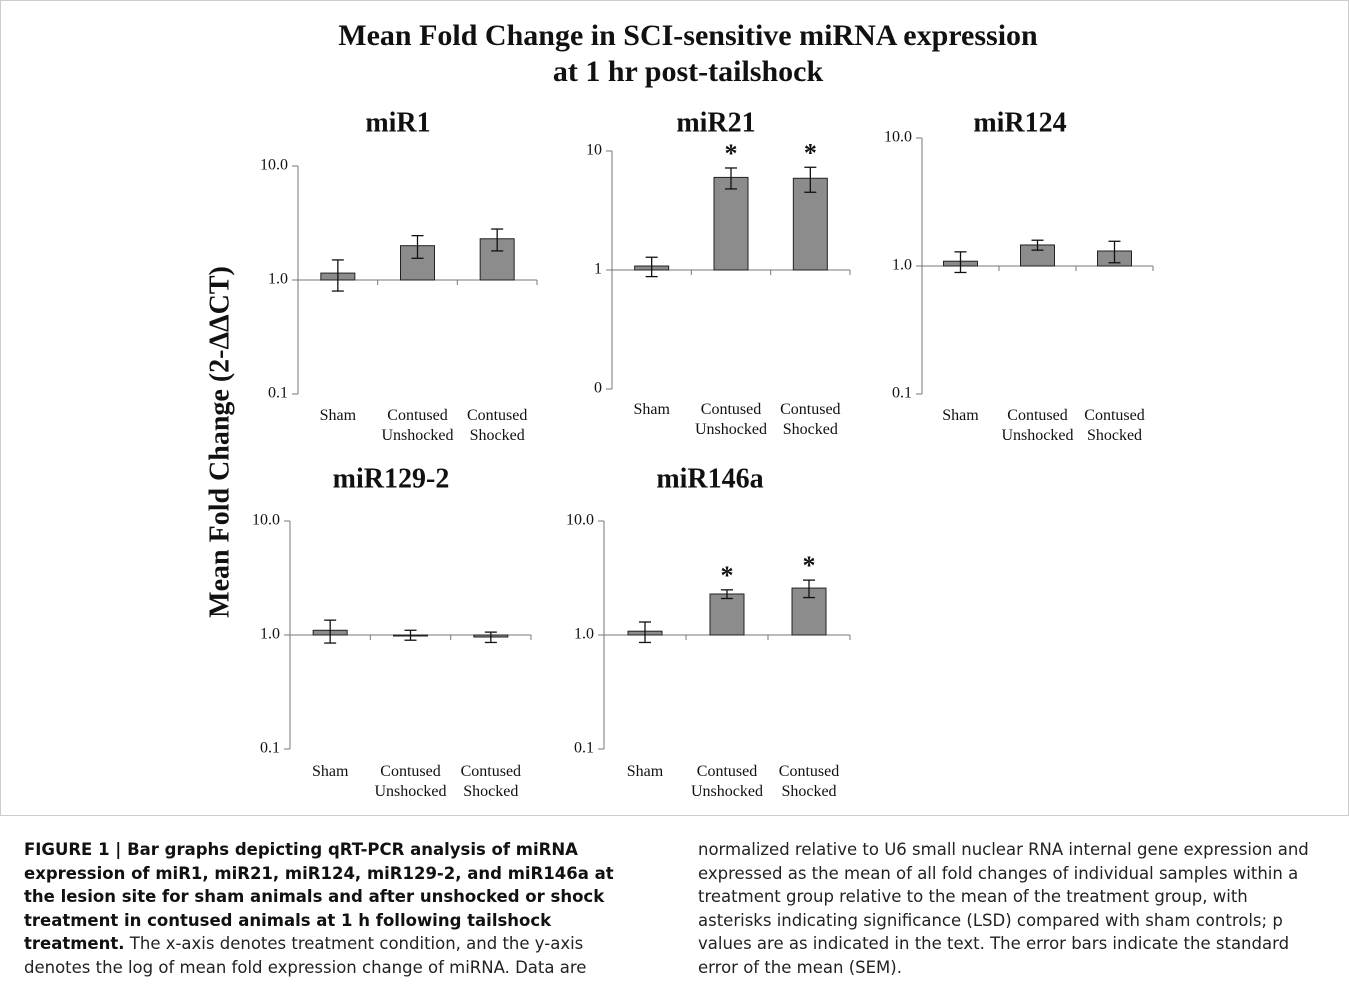  Describe the element at coordinates (1019, 122) in the screenshot. I see `chart-title: miR124` at that location.